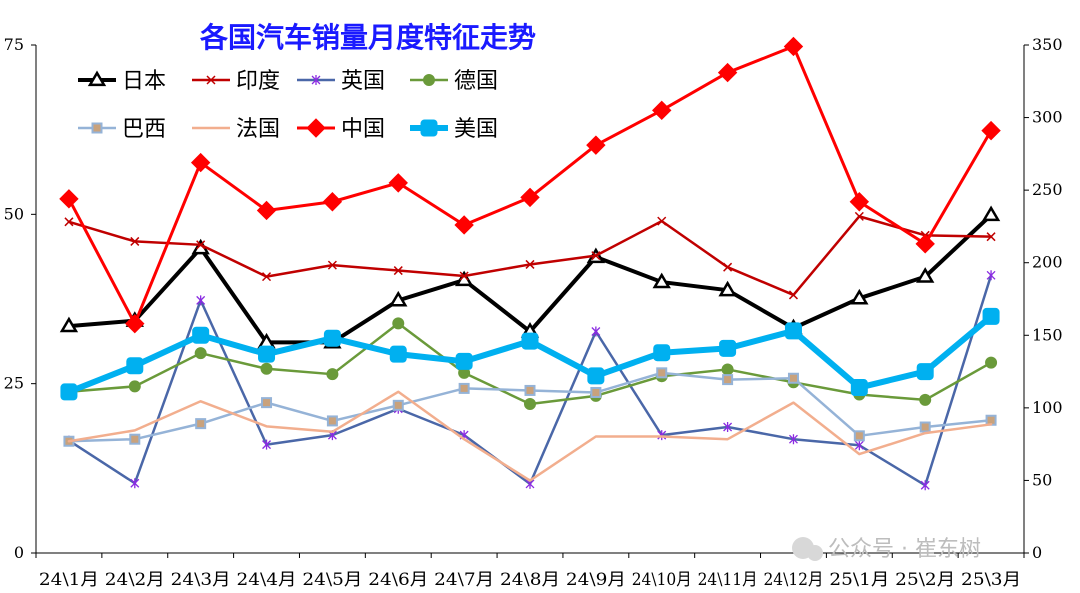 The image size is (1080, 593). What do you see at coordinates (596, 580) in the screenshot?
I see `x-tick-label: 24\9月` at bounding box center [596, 580].